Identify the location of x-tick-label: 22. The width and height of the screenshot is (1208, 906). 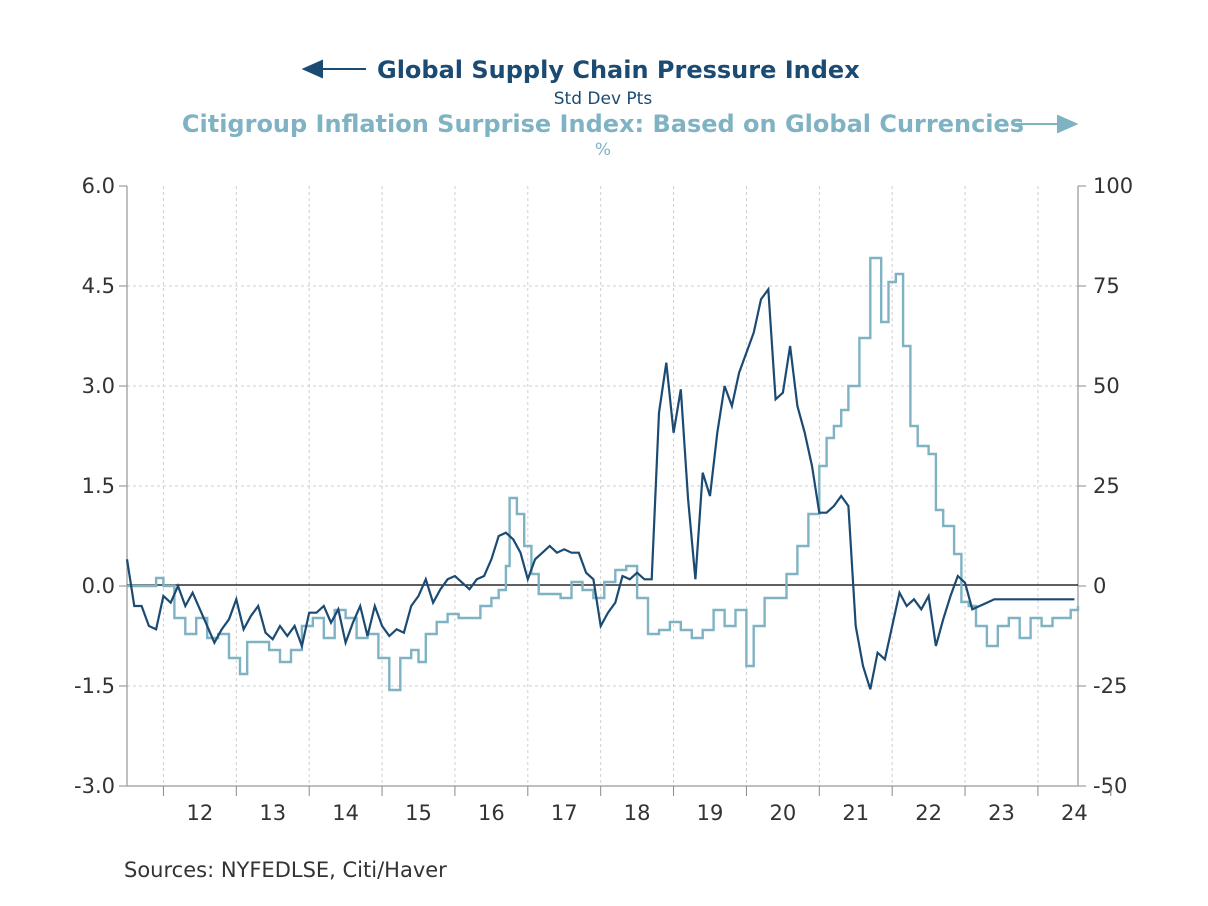
(928, 813).